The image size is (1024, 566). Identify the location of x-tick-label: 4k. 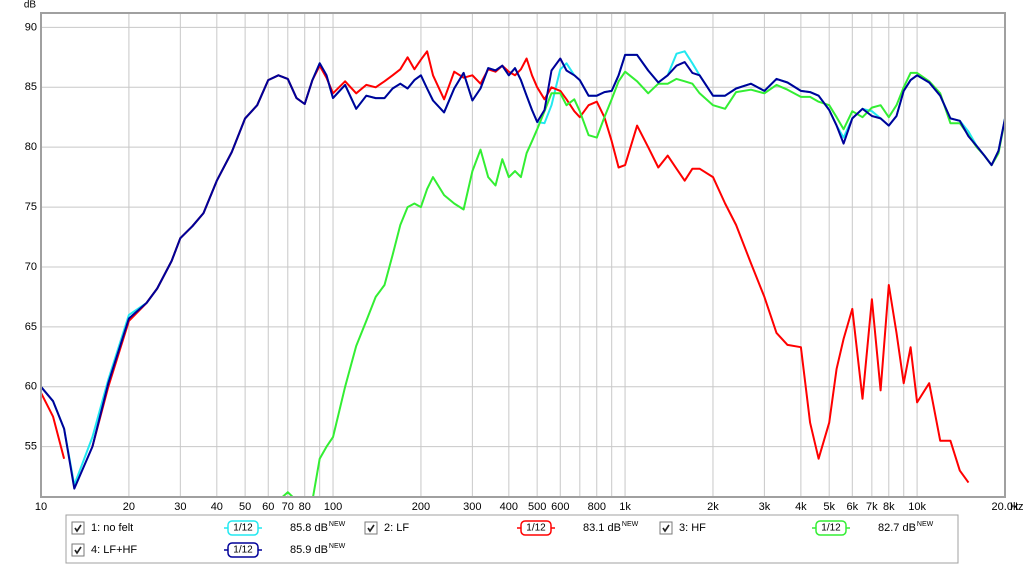
(801, 507).